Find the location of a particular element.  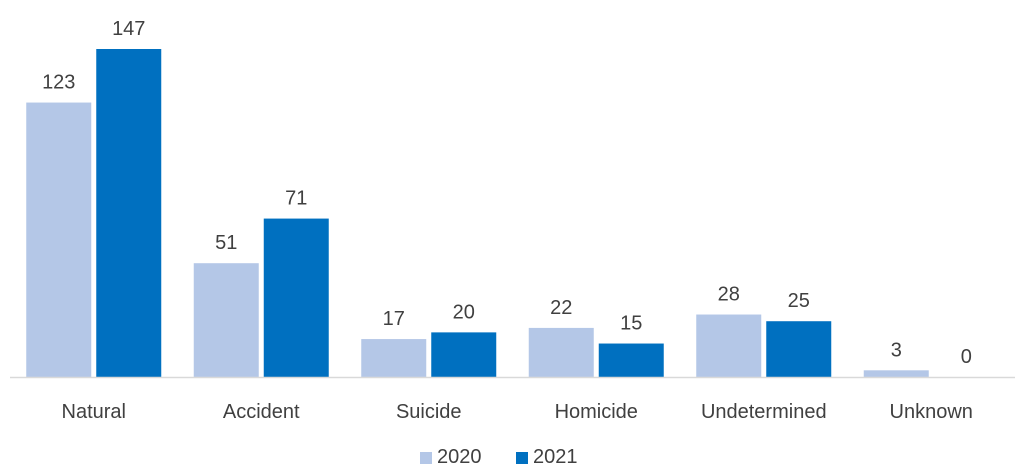

bar-unknown-2020 is located at coordinates (896, 373).